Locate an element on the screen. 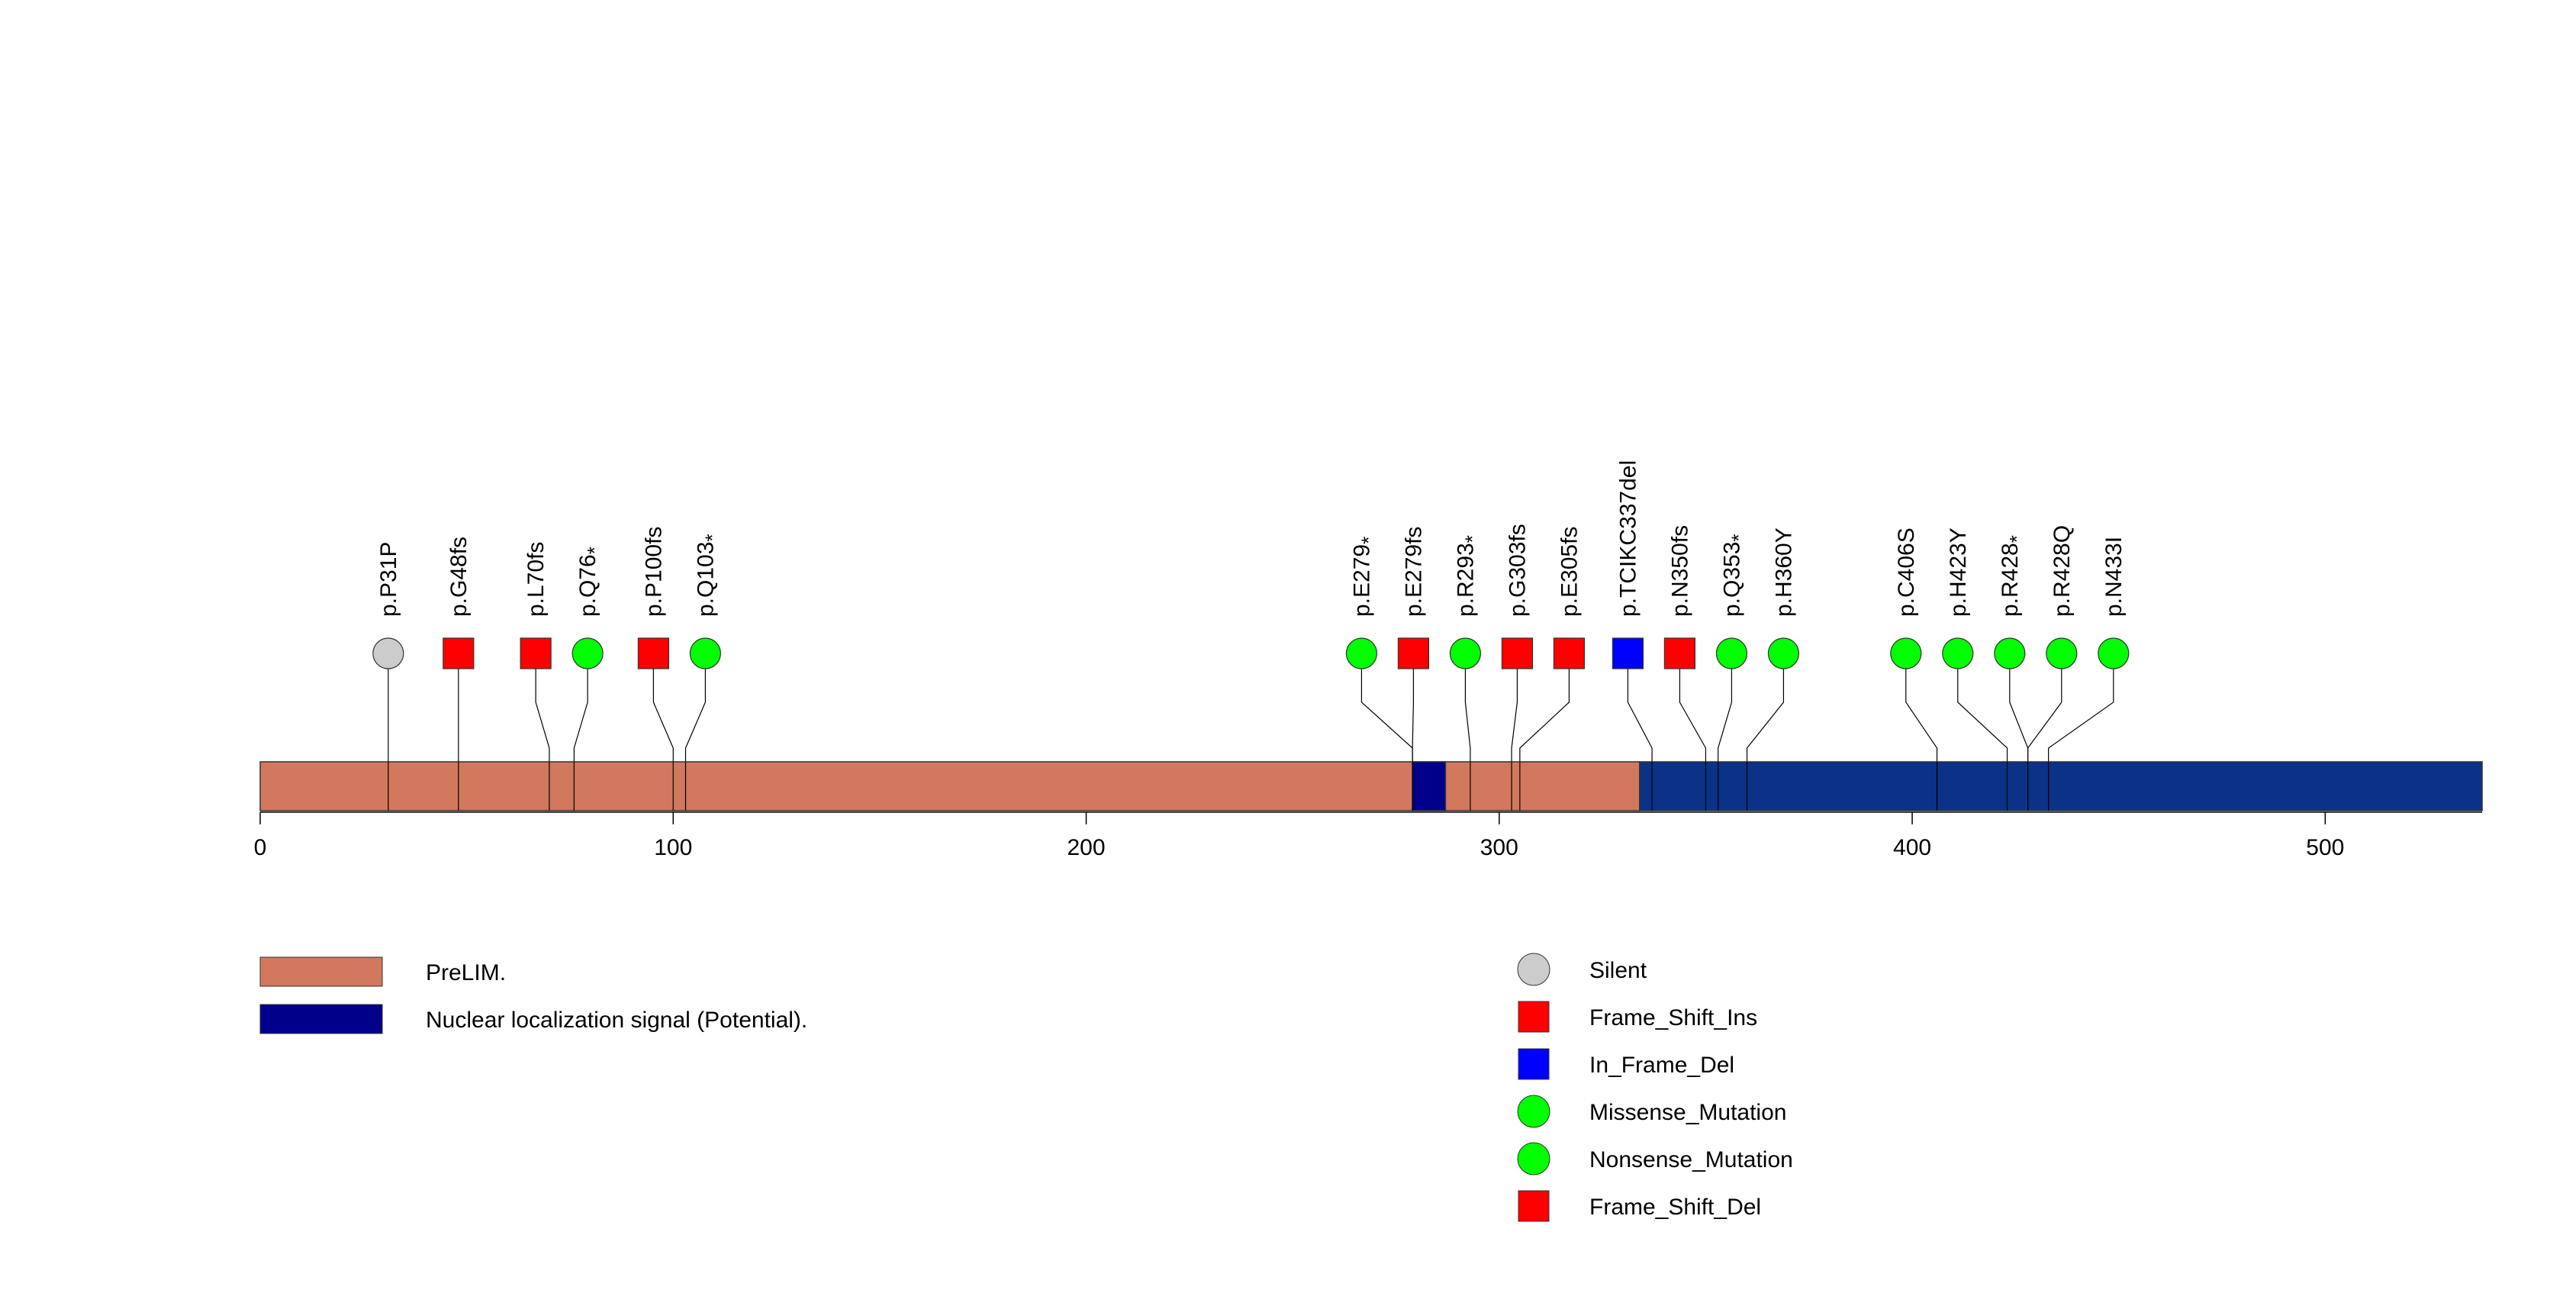 This screenshot has height=1290, width=2576. mutation-legend-label: In_Frame_Del is located at coordinates (1661, 1066).